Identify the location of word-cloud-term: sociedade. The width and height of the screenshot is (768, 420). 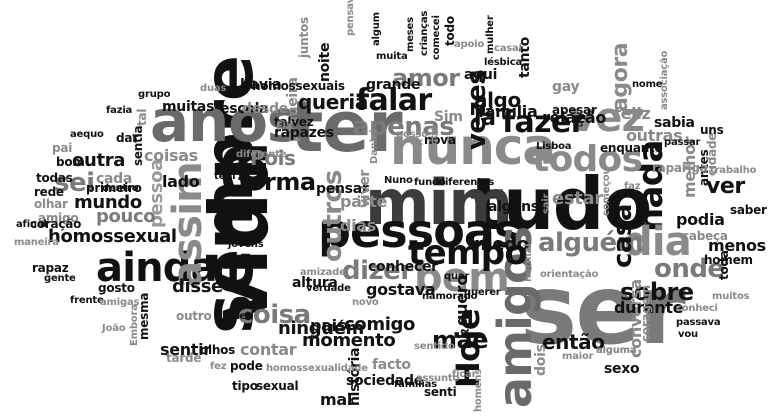
(385, 381).